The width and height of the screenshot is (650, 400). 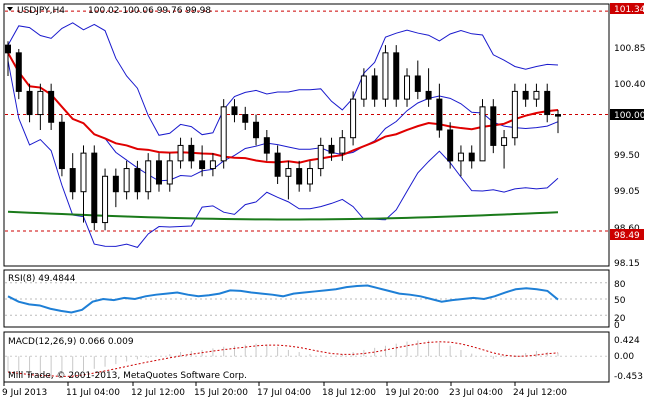 I want to click on rsi-level: 0, so click(x=617, y=326).